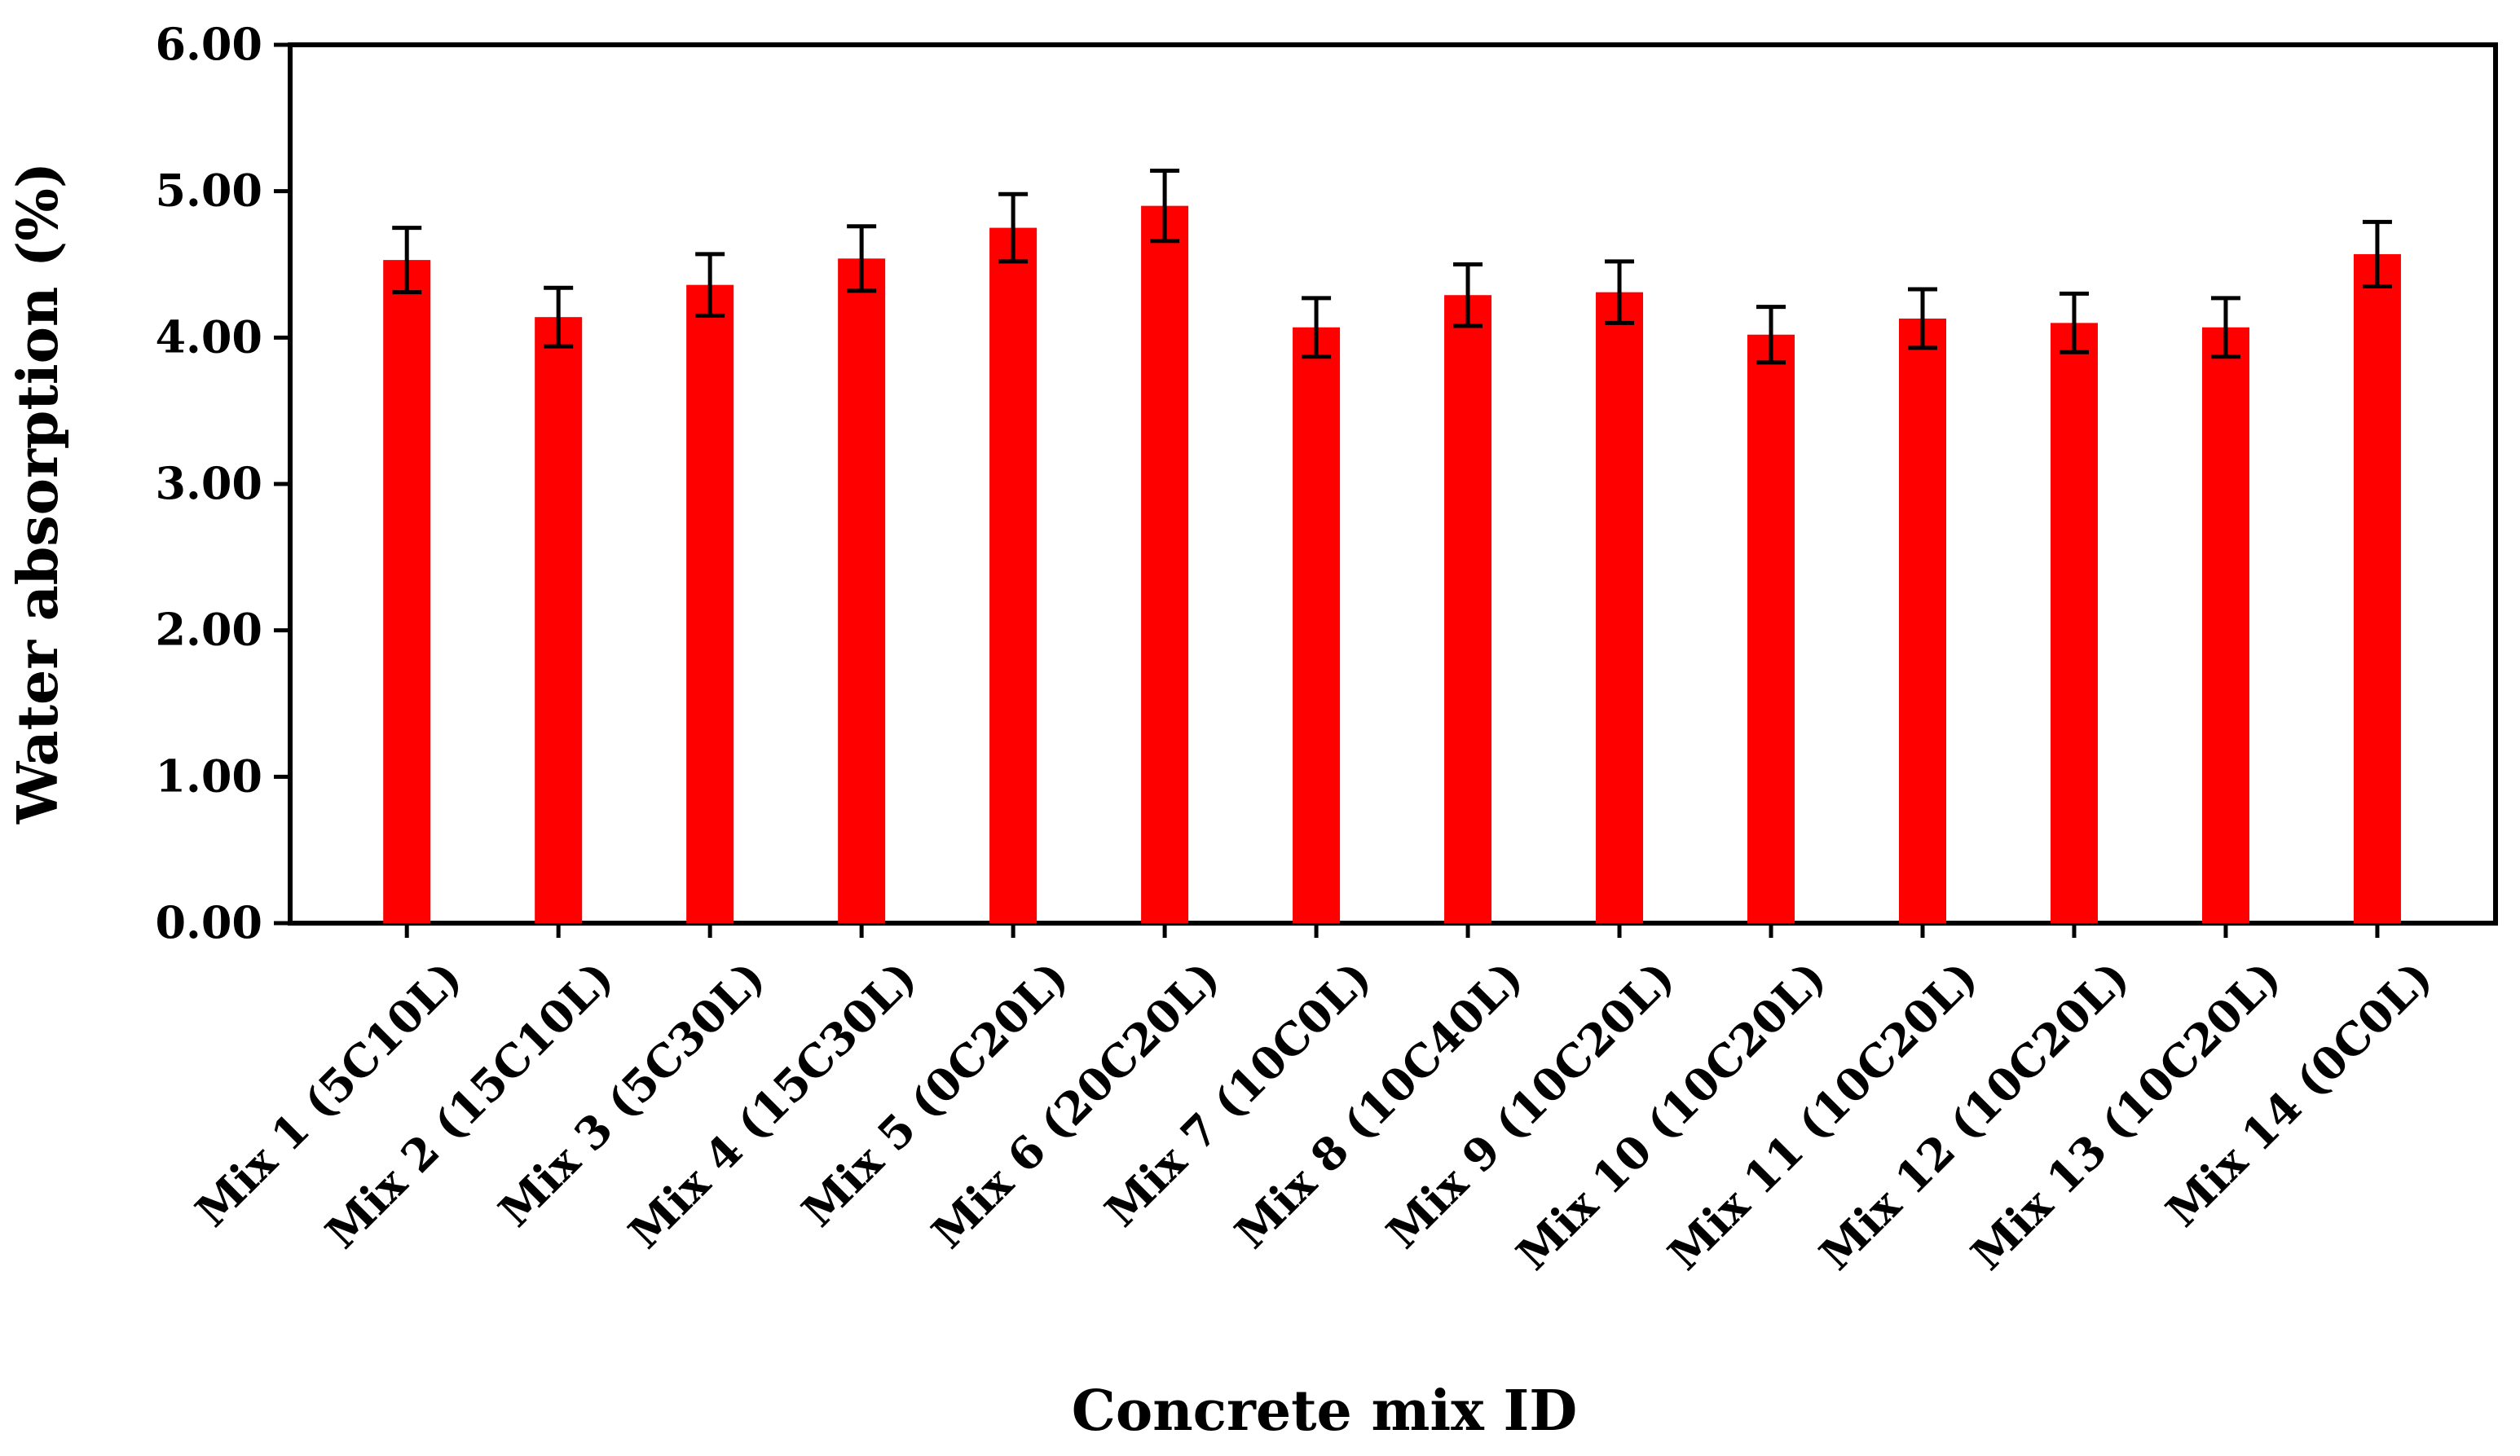 This screenshot has width=2520, height=1456. Describe the element at coordinates (631, 1094) in the screenshot. I see `x-tick-label: Mix 3 (5C30L)` at that location.